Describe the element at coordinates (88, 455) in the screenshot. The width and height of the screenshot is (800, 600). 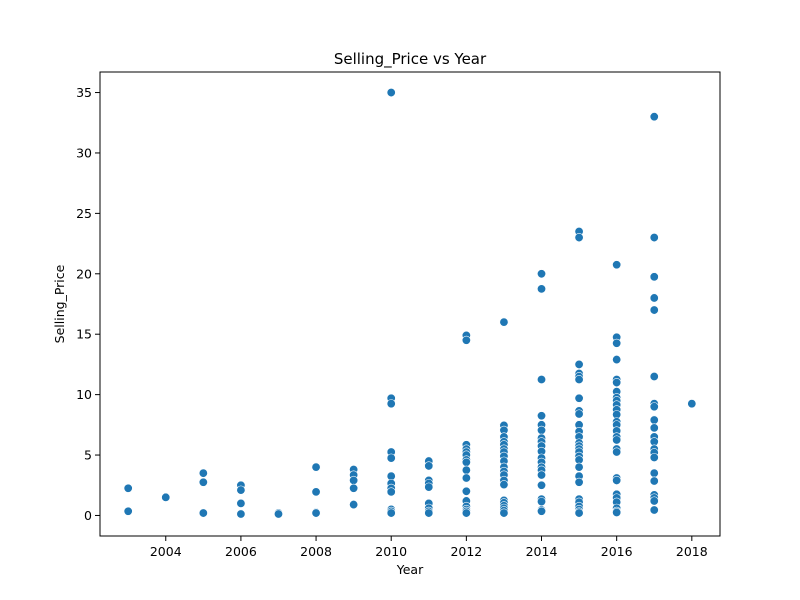
I see `y-tick-label: 5` at that location.